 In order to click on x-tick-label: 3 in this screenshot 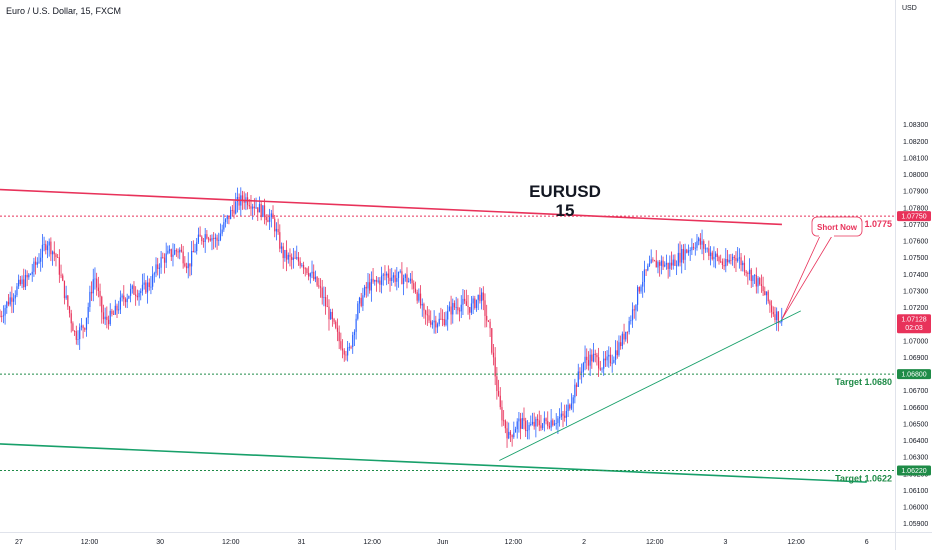, I will do `click(725, 542)`.